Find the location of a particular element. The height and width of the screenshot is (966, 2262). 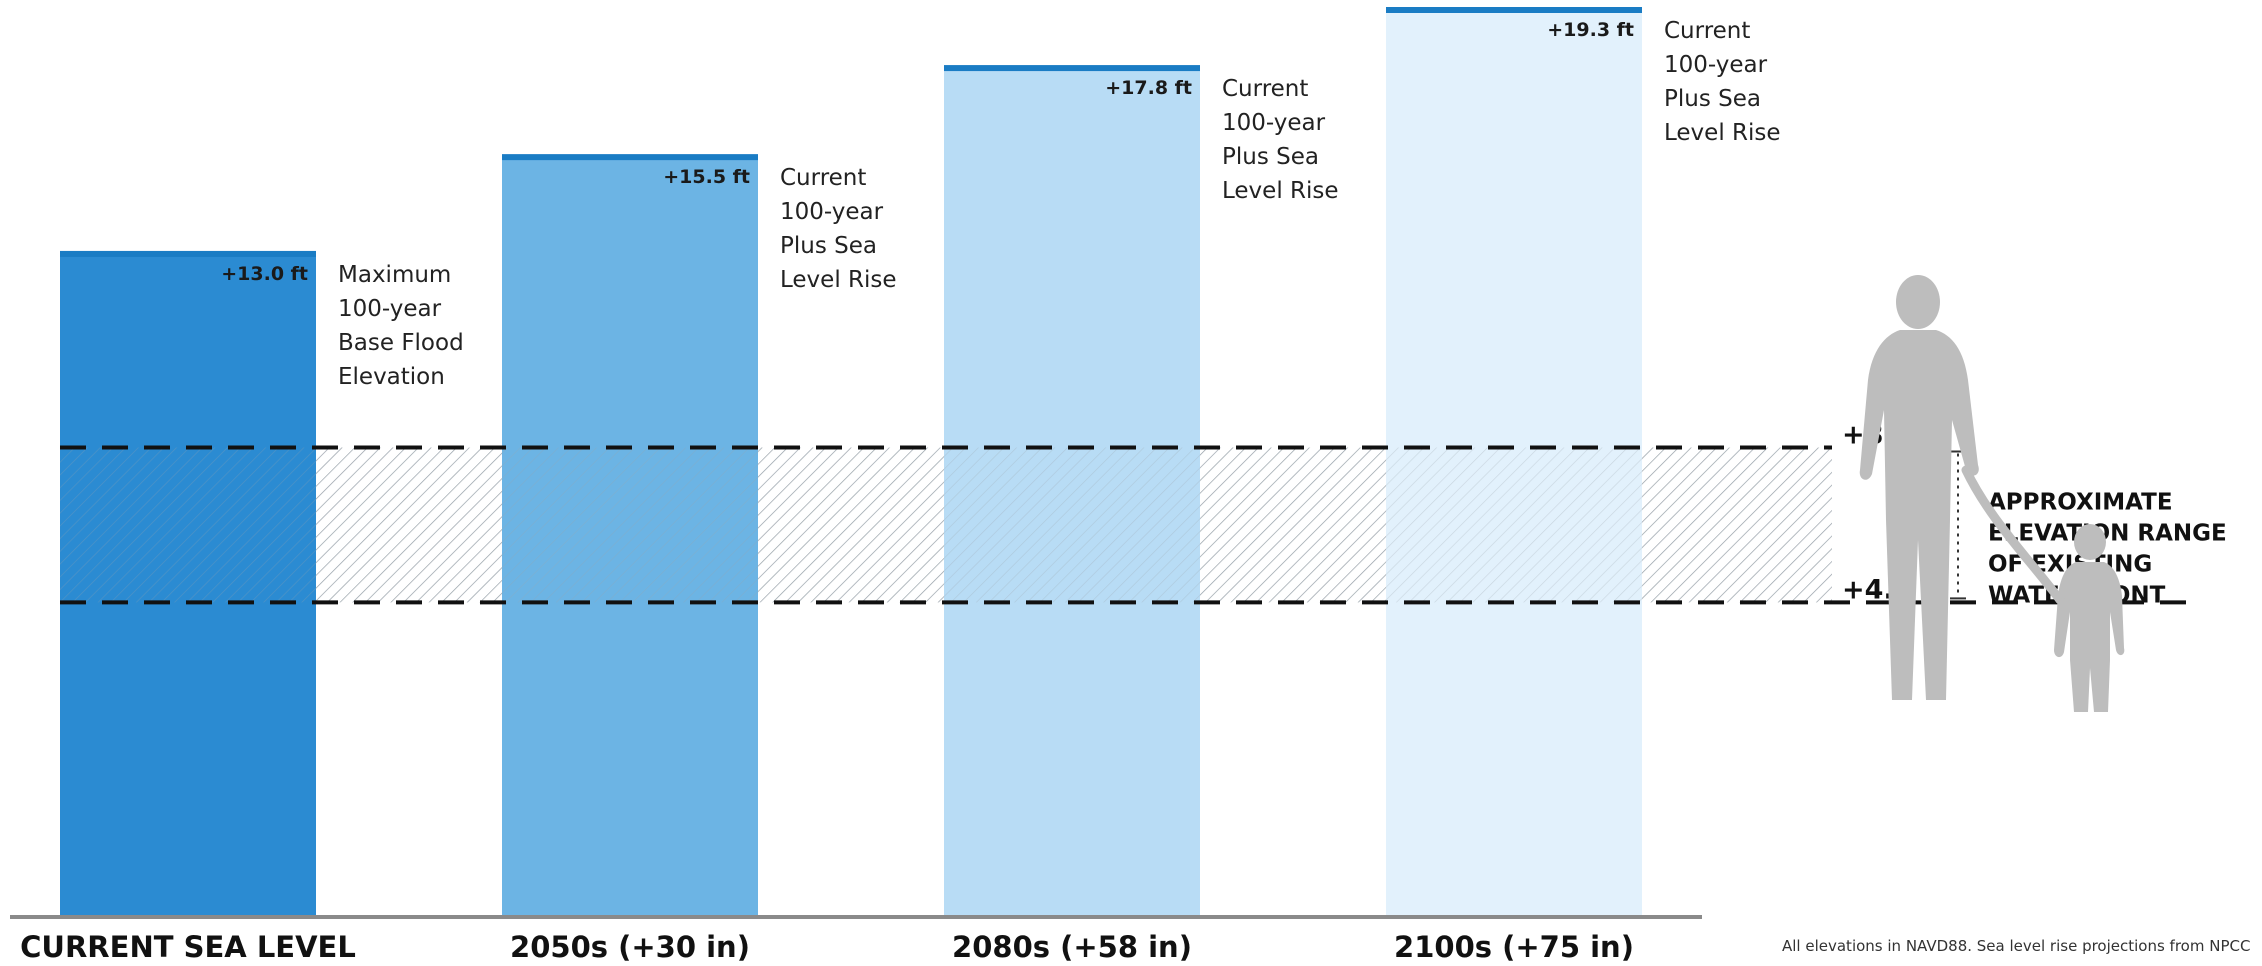

category-label-1: CURRENT SEA LEVEL is located at coordinates (188, 947).